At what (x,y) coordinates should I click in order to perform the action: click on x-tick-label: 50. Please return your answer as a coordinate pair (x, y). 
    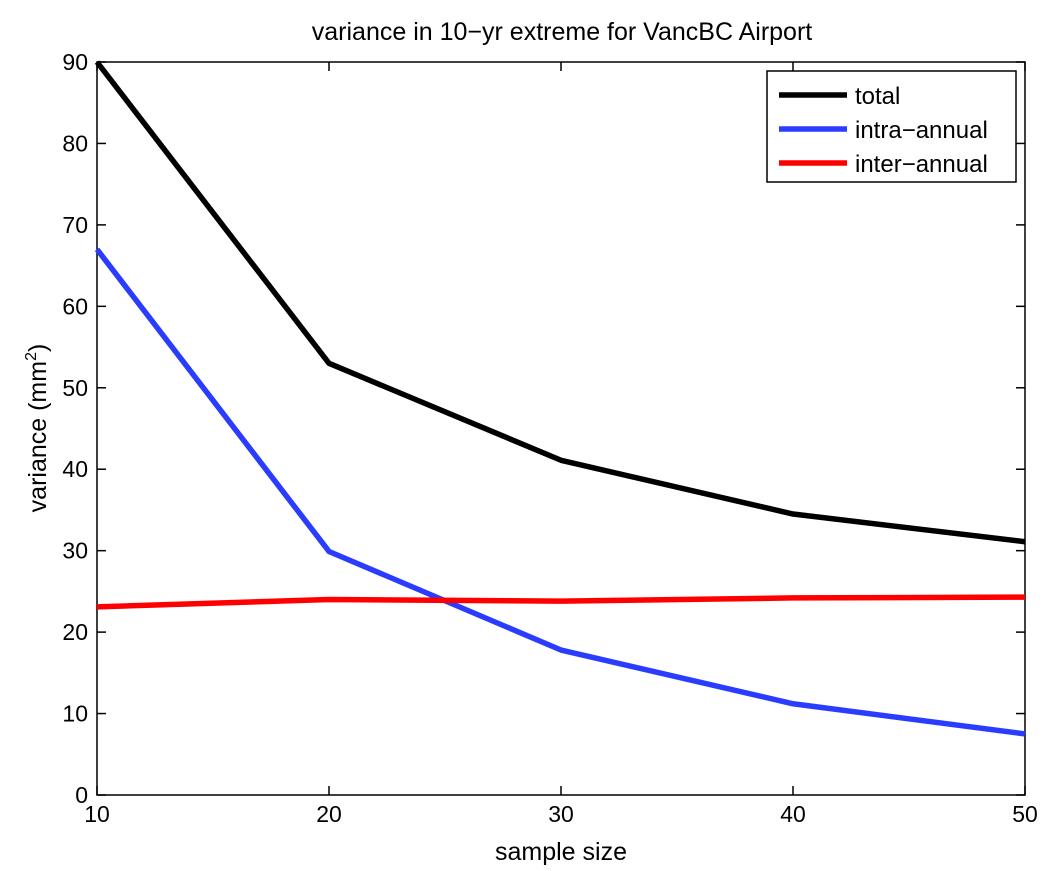
    Looking at the image, I should click on (1025, 814).